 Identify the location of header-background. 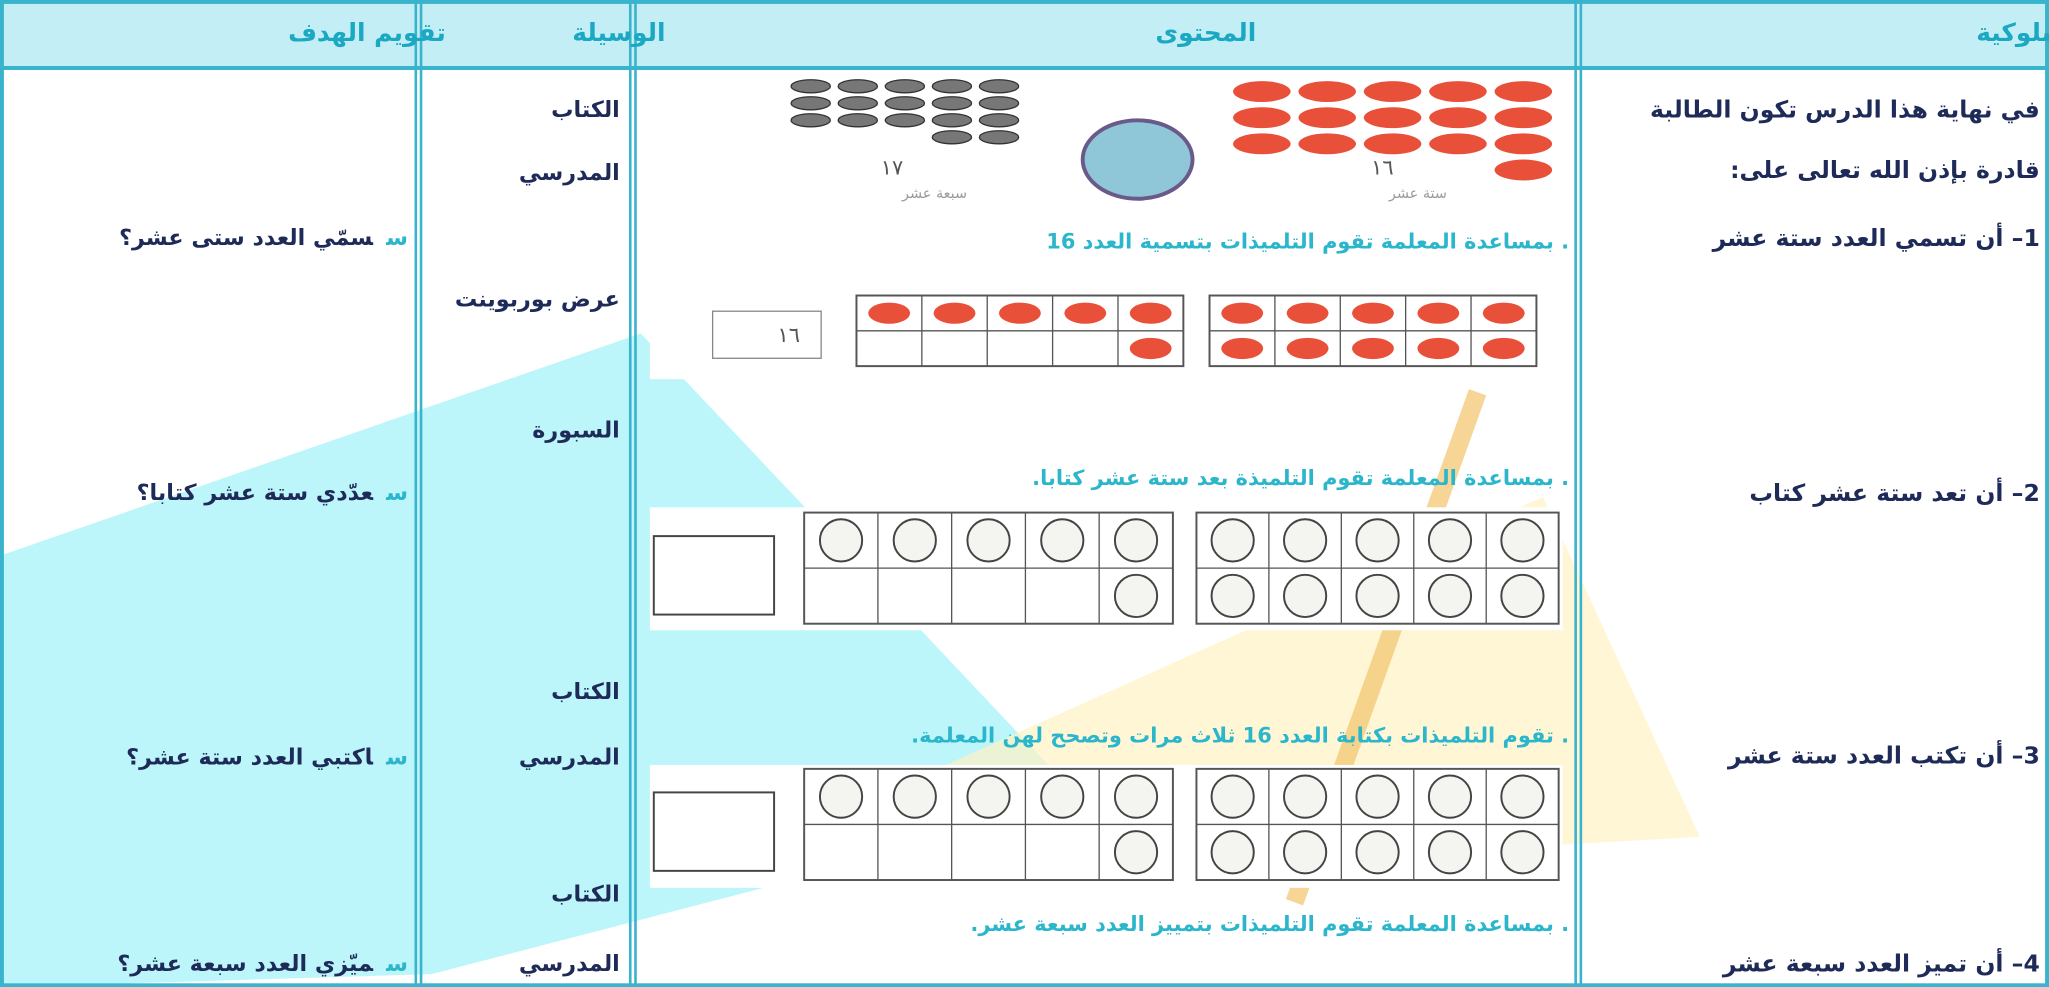
(1024, 34).